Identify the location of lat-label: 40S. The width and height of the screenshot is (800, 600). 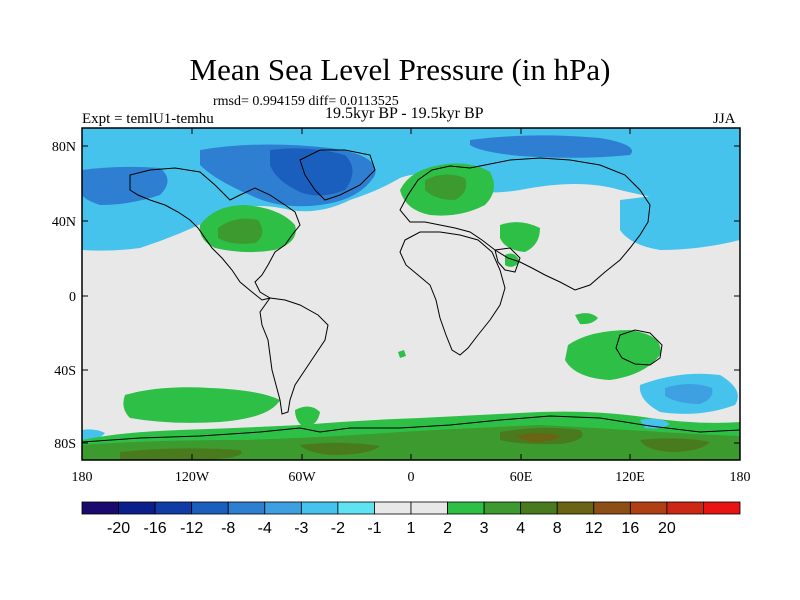
(65, 371).